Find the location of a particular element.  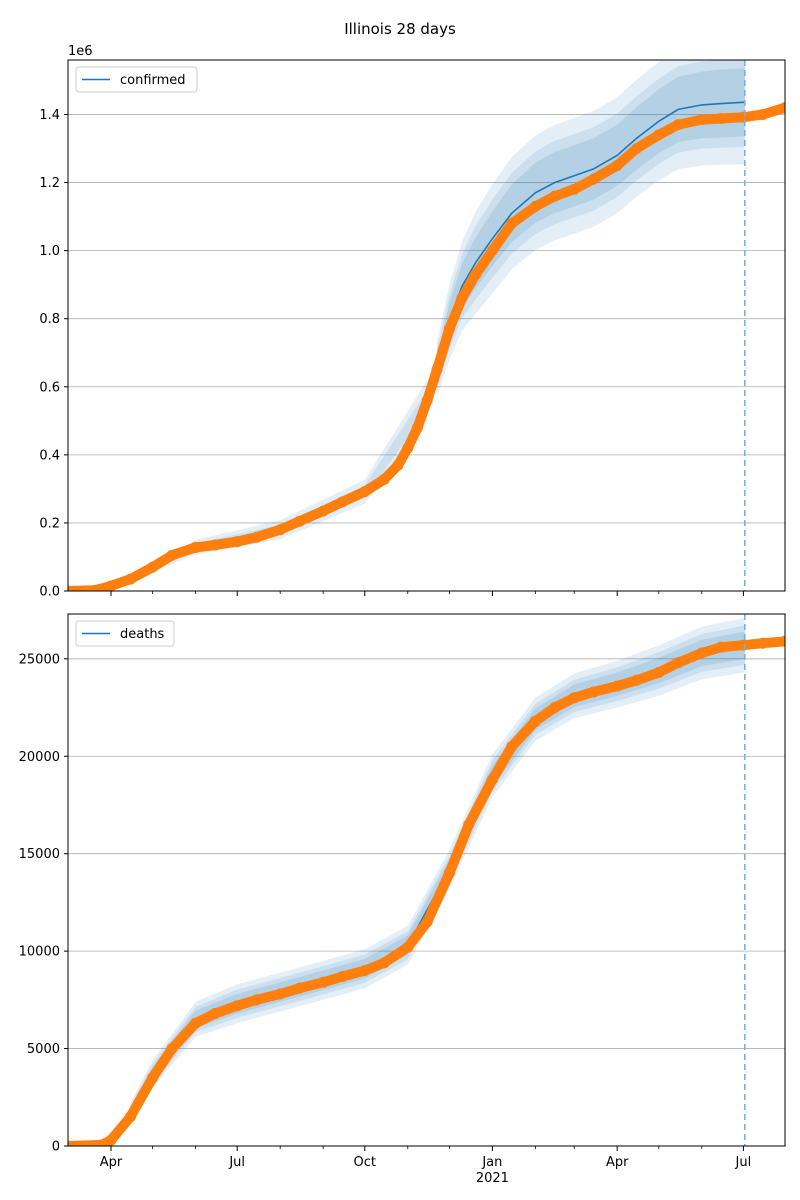

x-tick-label: Oct is located at coordinates (365, 1162).